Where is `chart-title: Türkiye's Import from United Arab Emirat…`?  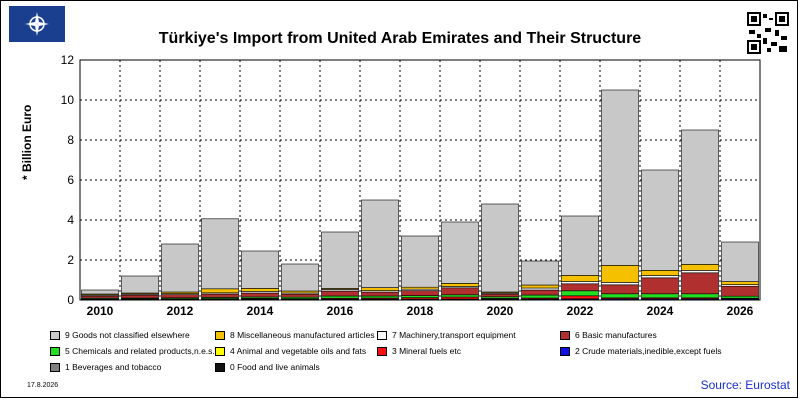
chart-title: Türkiye's Import from United Arab Emirat… is located at coordinates (400, 38).